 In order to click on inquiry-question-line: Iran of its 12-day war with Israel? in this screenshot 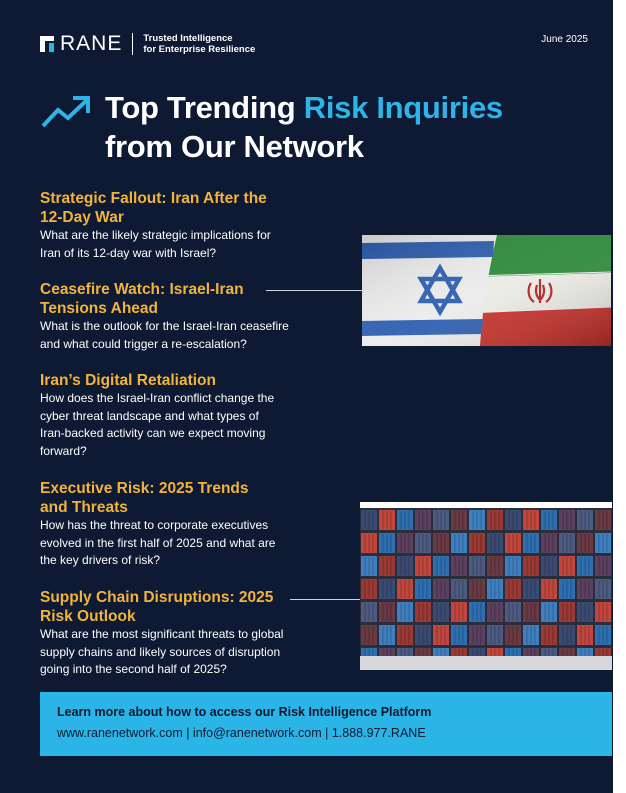, I will do `click(128, 252)`.